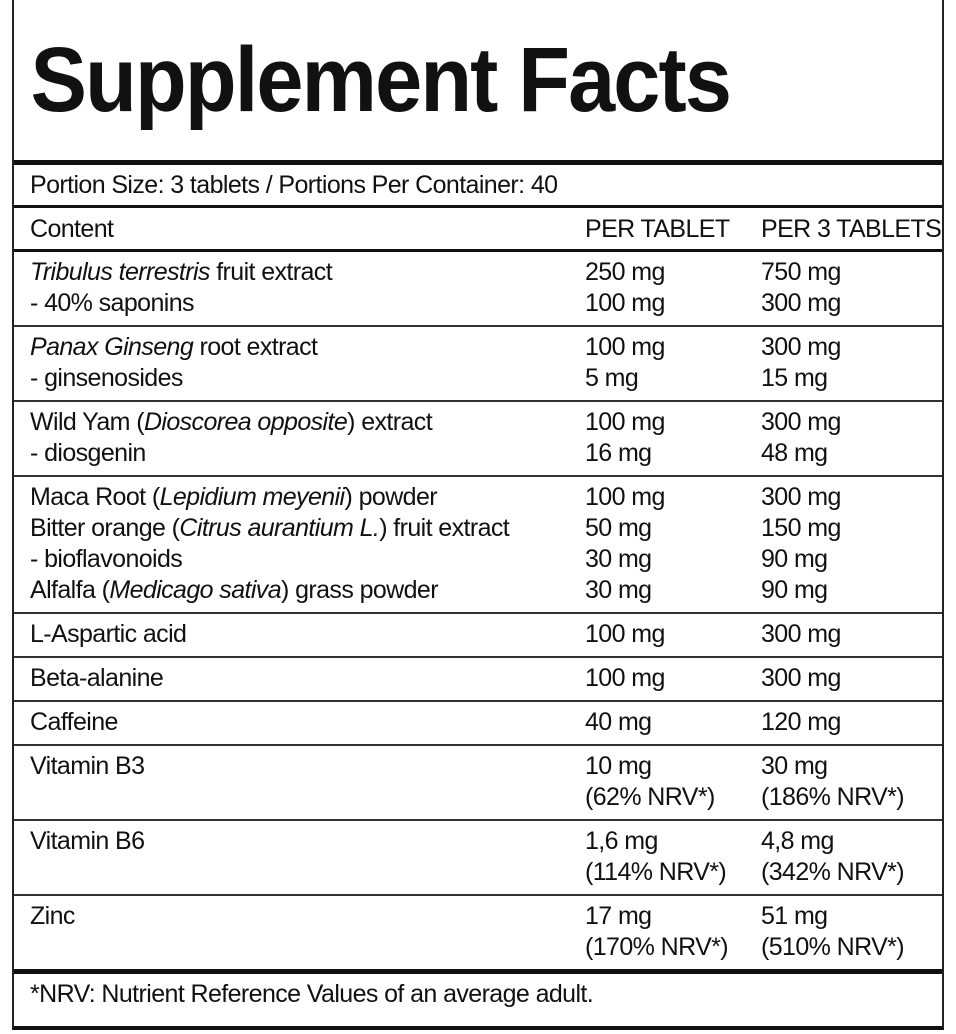 This screenshot has width=956, height=1034. Describe the element at coordinates (618, 916) in the screenshot. I see `amount-per-tablet: 17 mg` at that location.